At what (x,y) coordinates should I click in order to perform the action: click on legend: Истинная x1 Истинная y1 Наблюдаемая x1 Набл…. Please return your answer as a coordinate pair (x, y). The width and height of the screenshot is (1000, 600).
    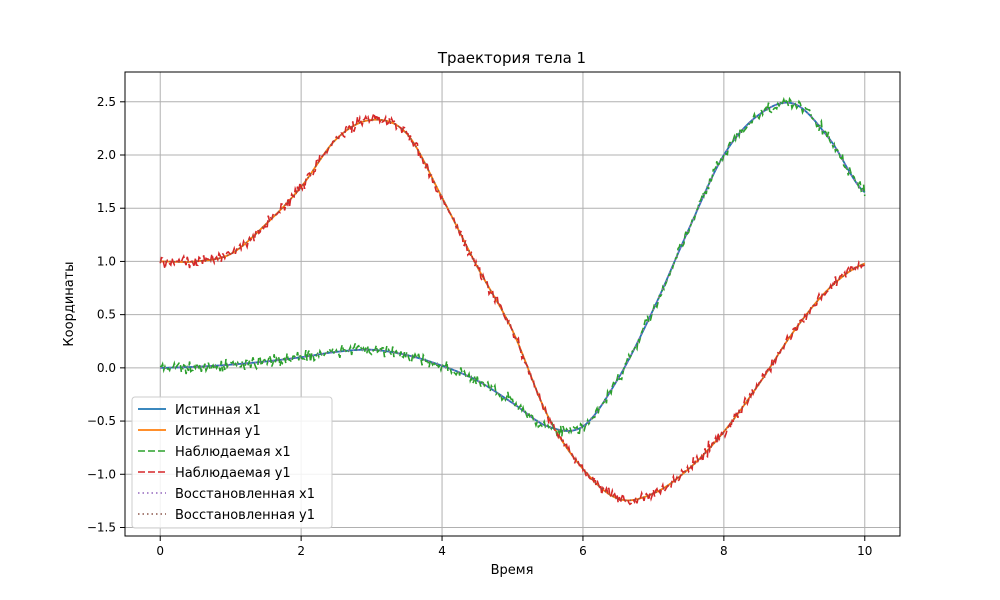
    Looking at the image, I should click on (232, 462).